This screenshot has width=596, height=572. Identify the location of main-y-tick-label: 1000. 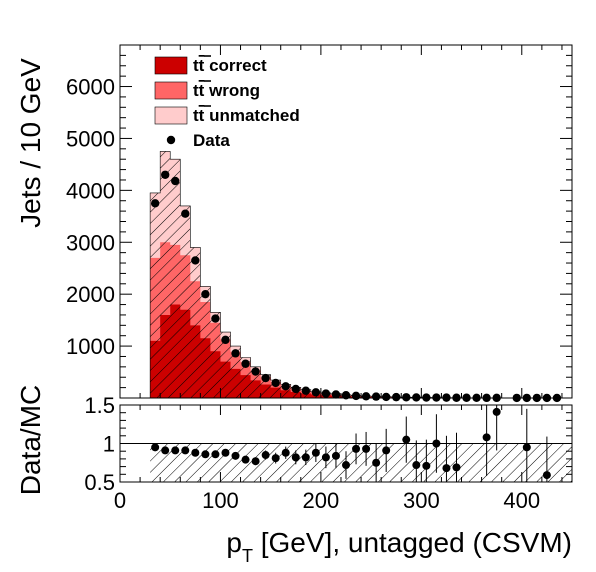
(90, 346).